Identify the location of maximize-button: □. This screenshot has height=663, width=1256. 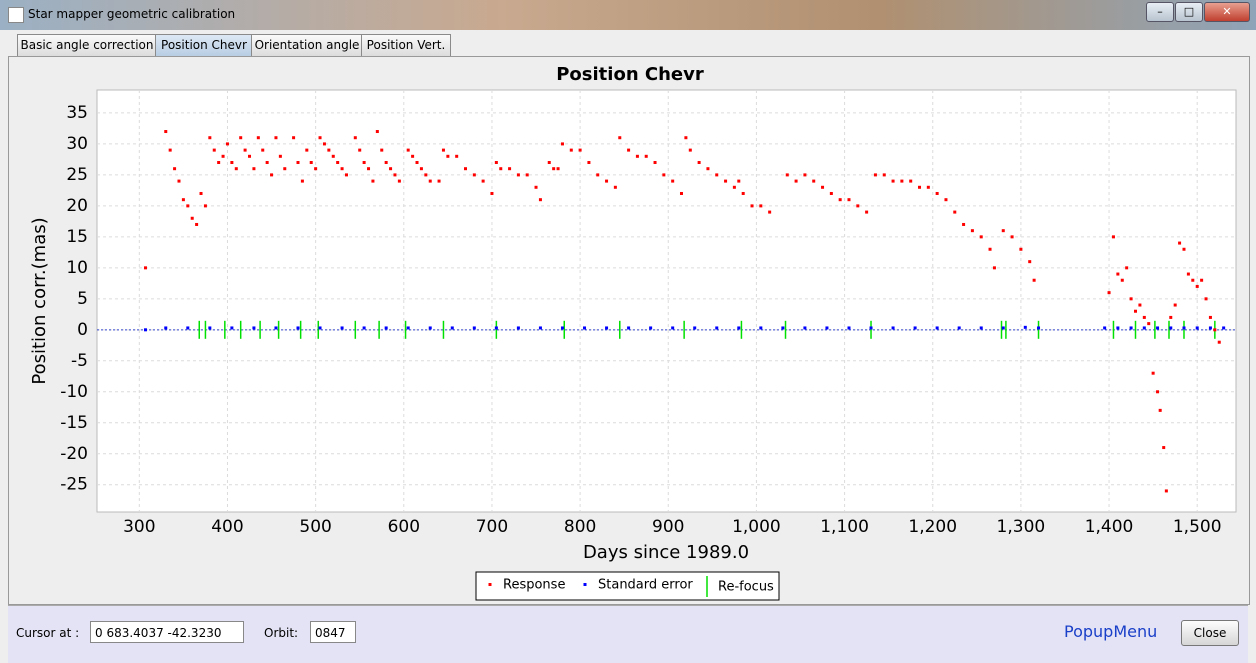
(1189, 12).